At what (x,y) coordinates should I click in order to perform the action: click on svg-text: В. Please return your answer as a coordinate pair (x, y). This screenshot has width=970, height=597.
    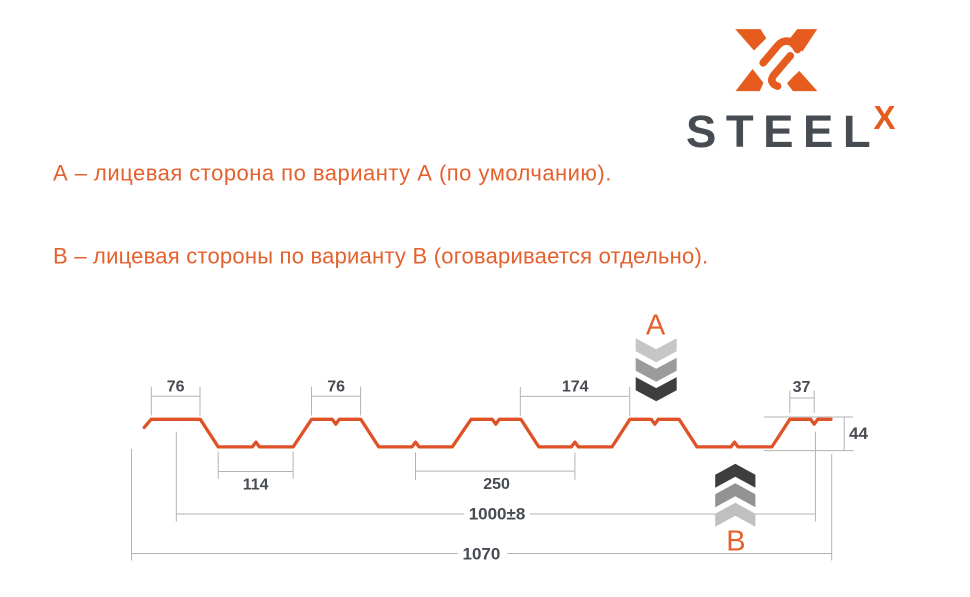
    Looking at the image, I should click on (735, 542).